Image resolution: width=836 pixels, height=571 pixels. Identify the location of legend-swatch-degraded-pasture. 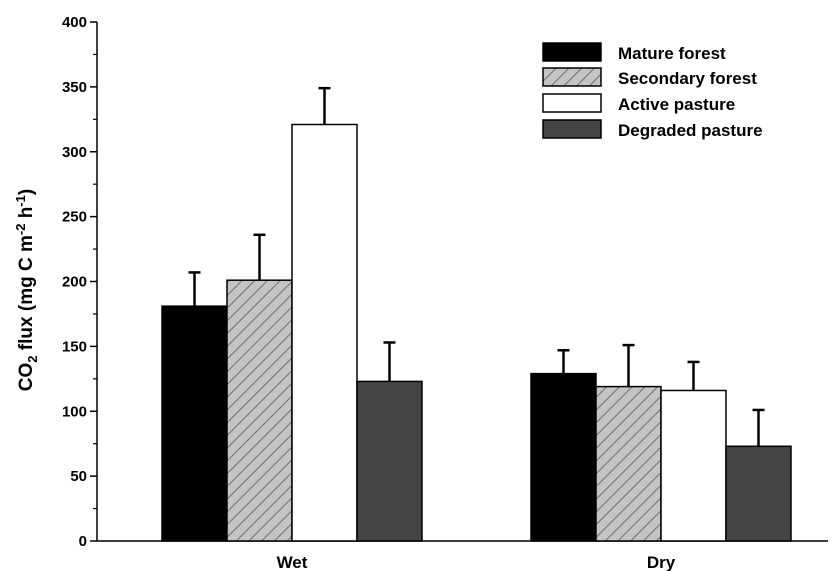
(572, 129).